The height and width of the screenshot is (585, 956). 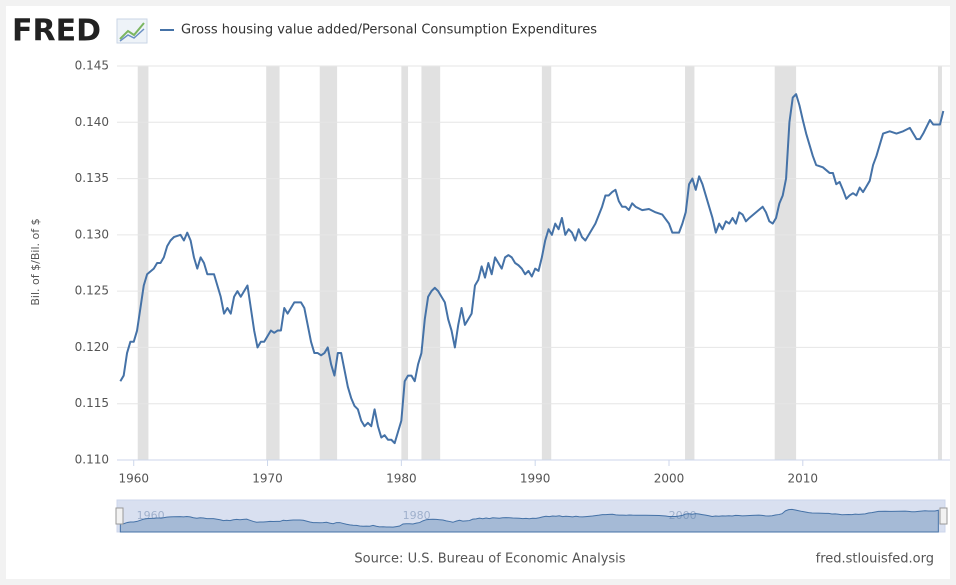 I want to click on x-tick-label: 1990, so click(x=535, y=479).